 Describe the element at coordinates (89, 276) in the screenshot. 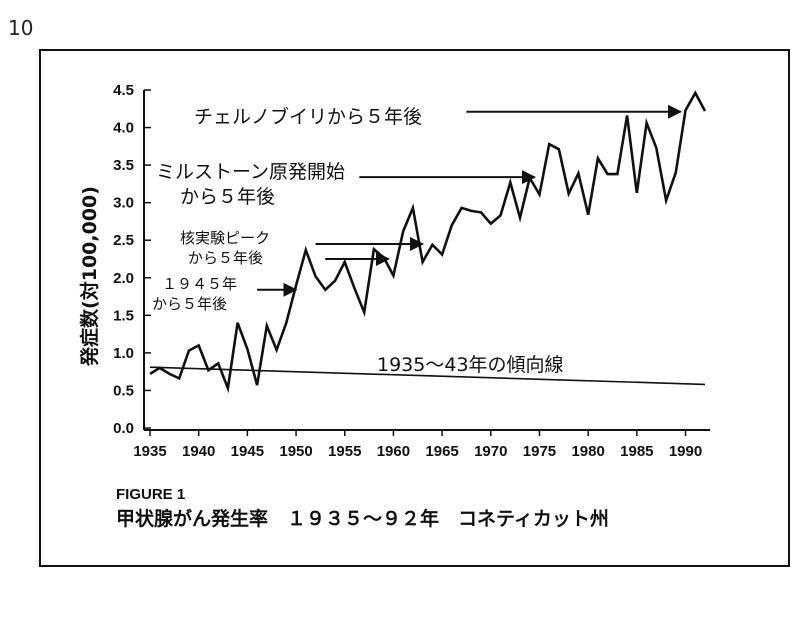

I see `y-axis-label: 発症数(対100,000)` at that location.